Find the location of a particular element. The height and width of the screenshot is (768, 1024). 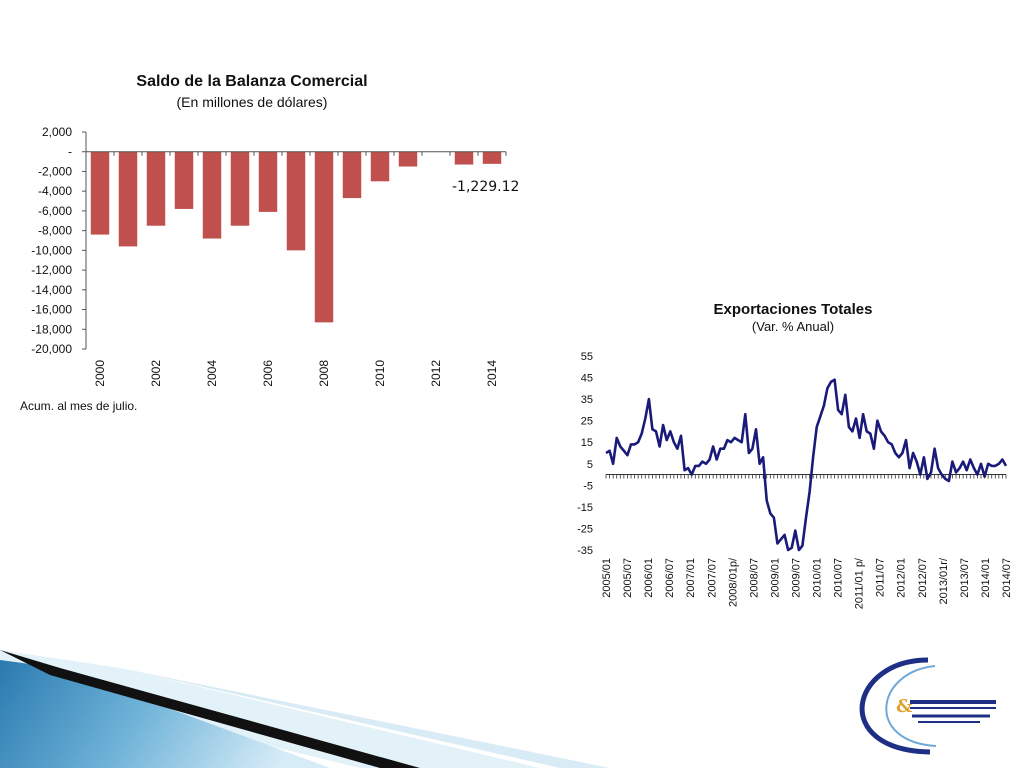

bar-y-tick-label: -10,000 is located at coordinates (51, 250).